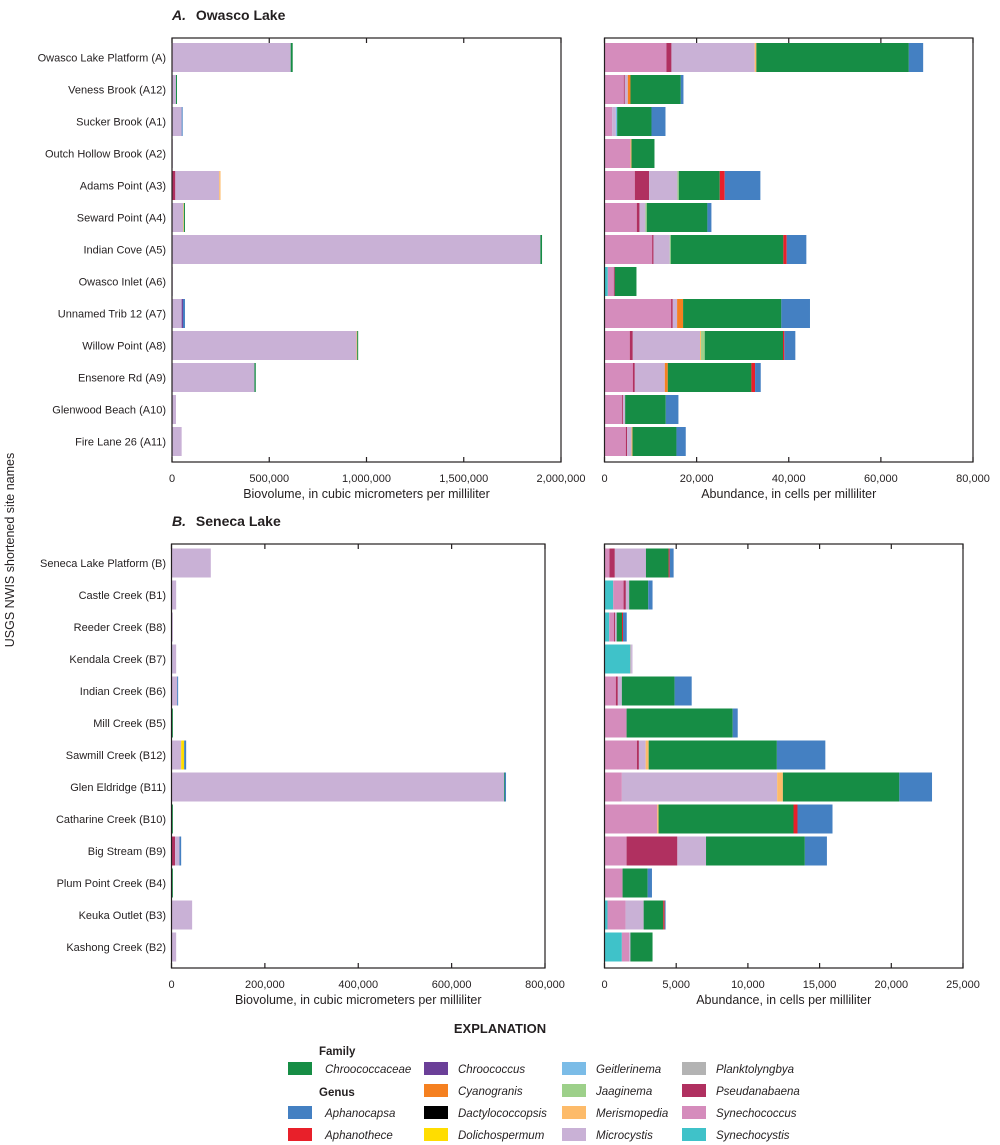 Image resolution: width=1000 pixels, height=1145 pixels. Describe the element at coordinates (178, 15) in the screenshot. I see `panel-a-letter: A.` at that location.